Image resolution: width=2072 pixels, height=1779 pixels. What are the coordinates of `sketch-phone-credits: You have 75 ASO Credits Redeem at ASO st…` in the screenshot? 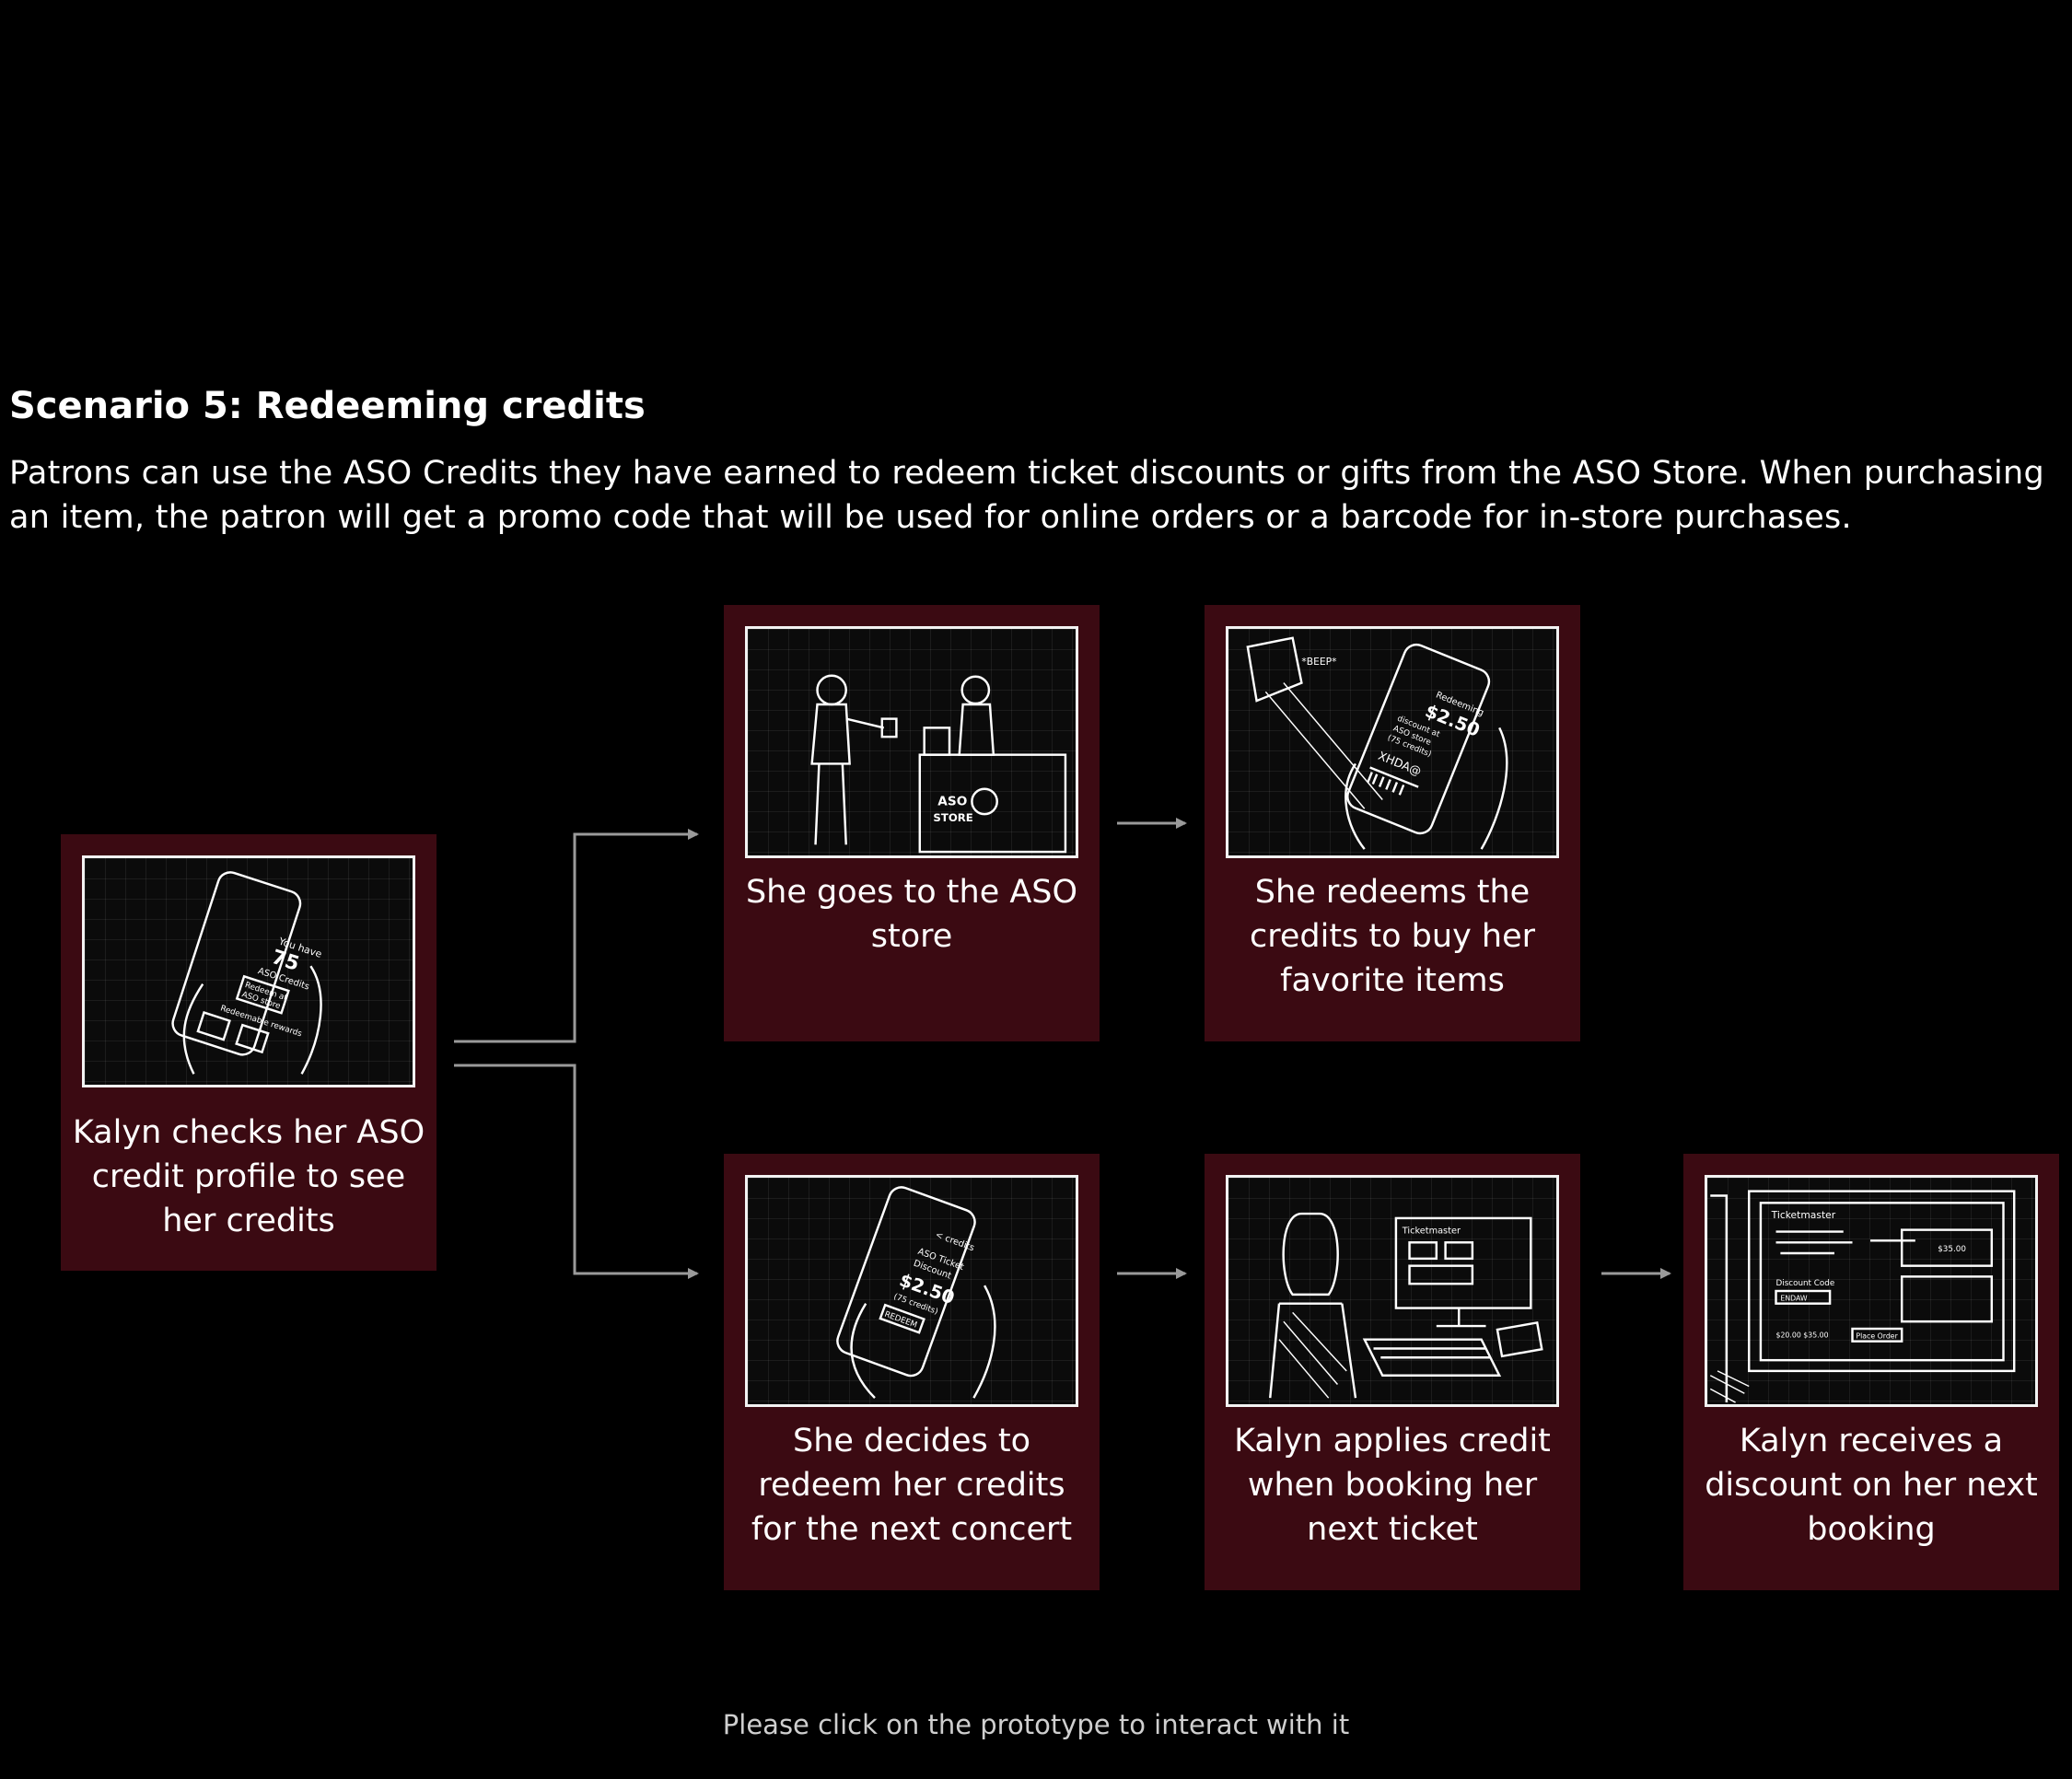 It's located at (248, 971).